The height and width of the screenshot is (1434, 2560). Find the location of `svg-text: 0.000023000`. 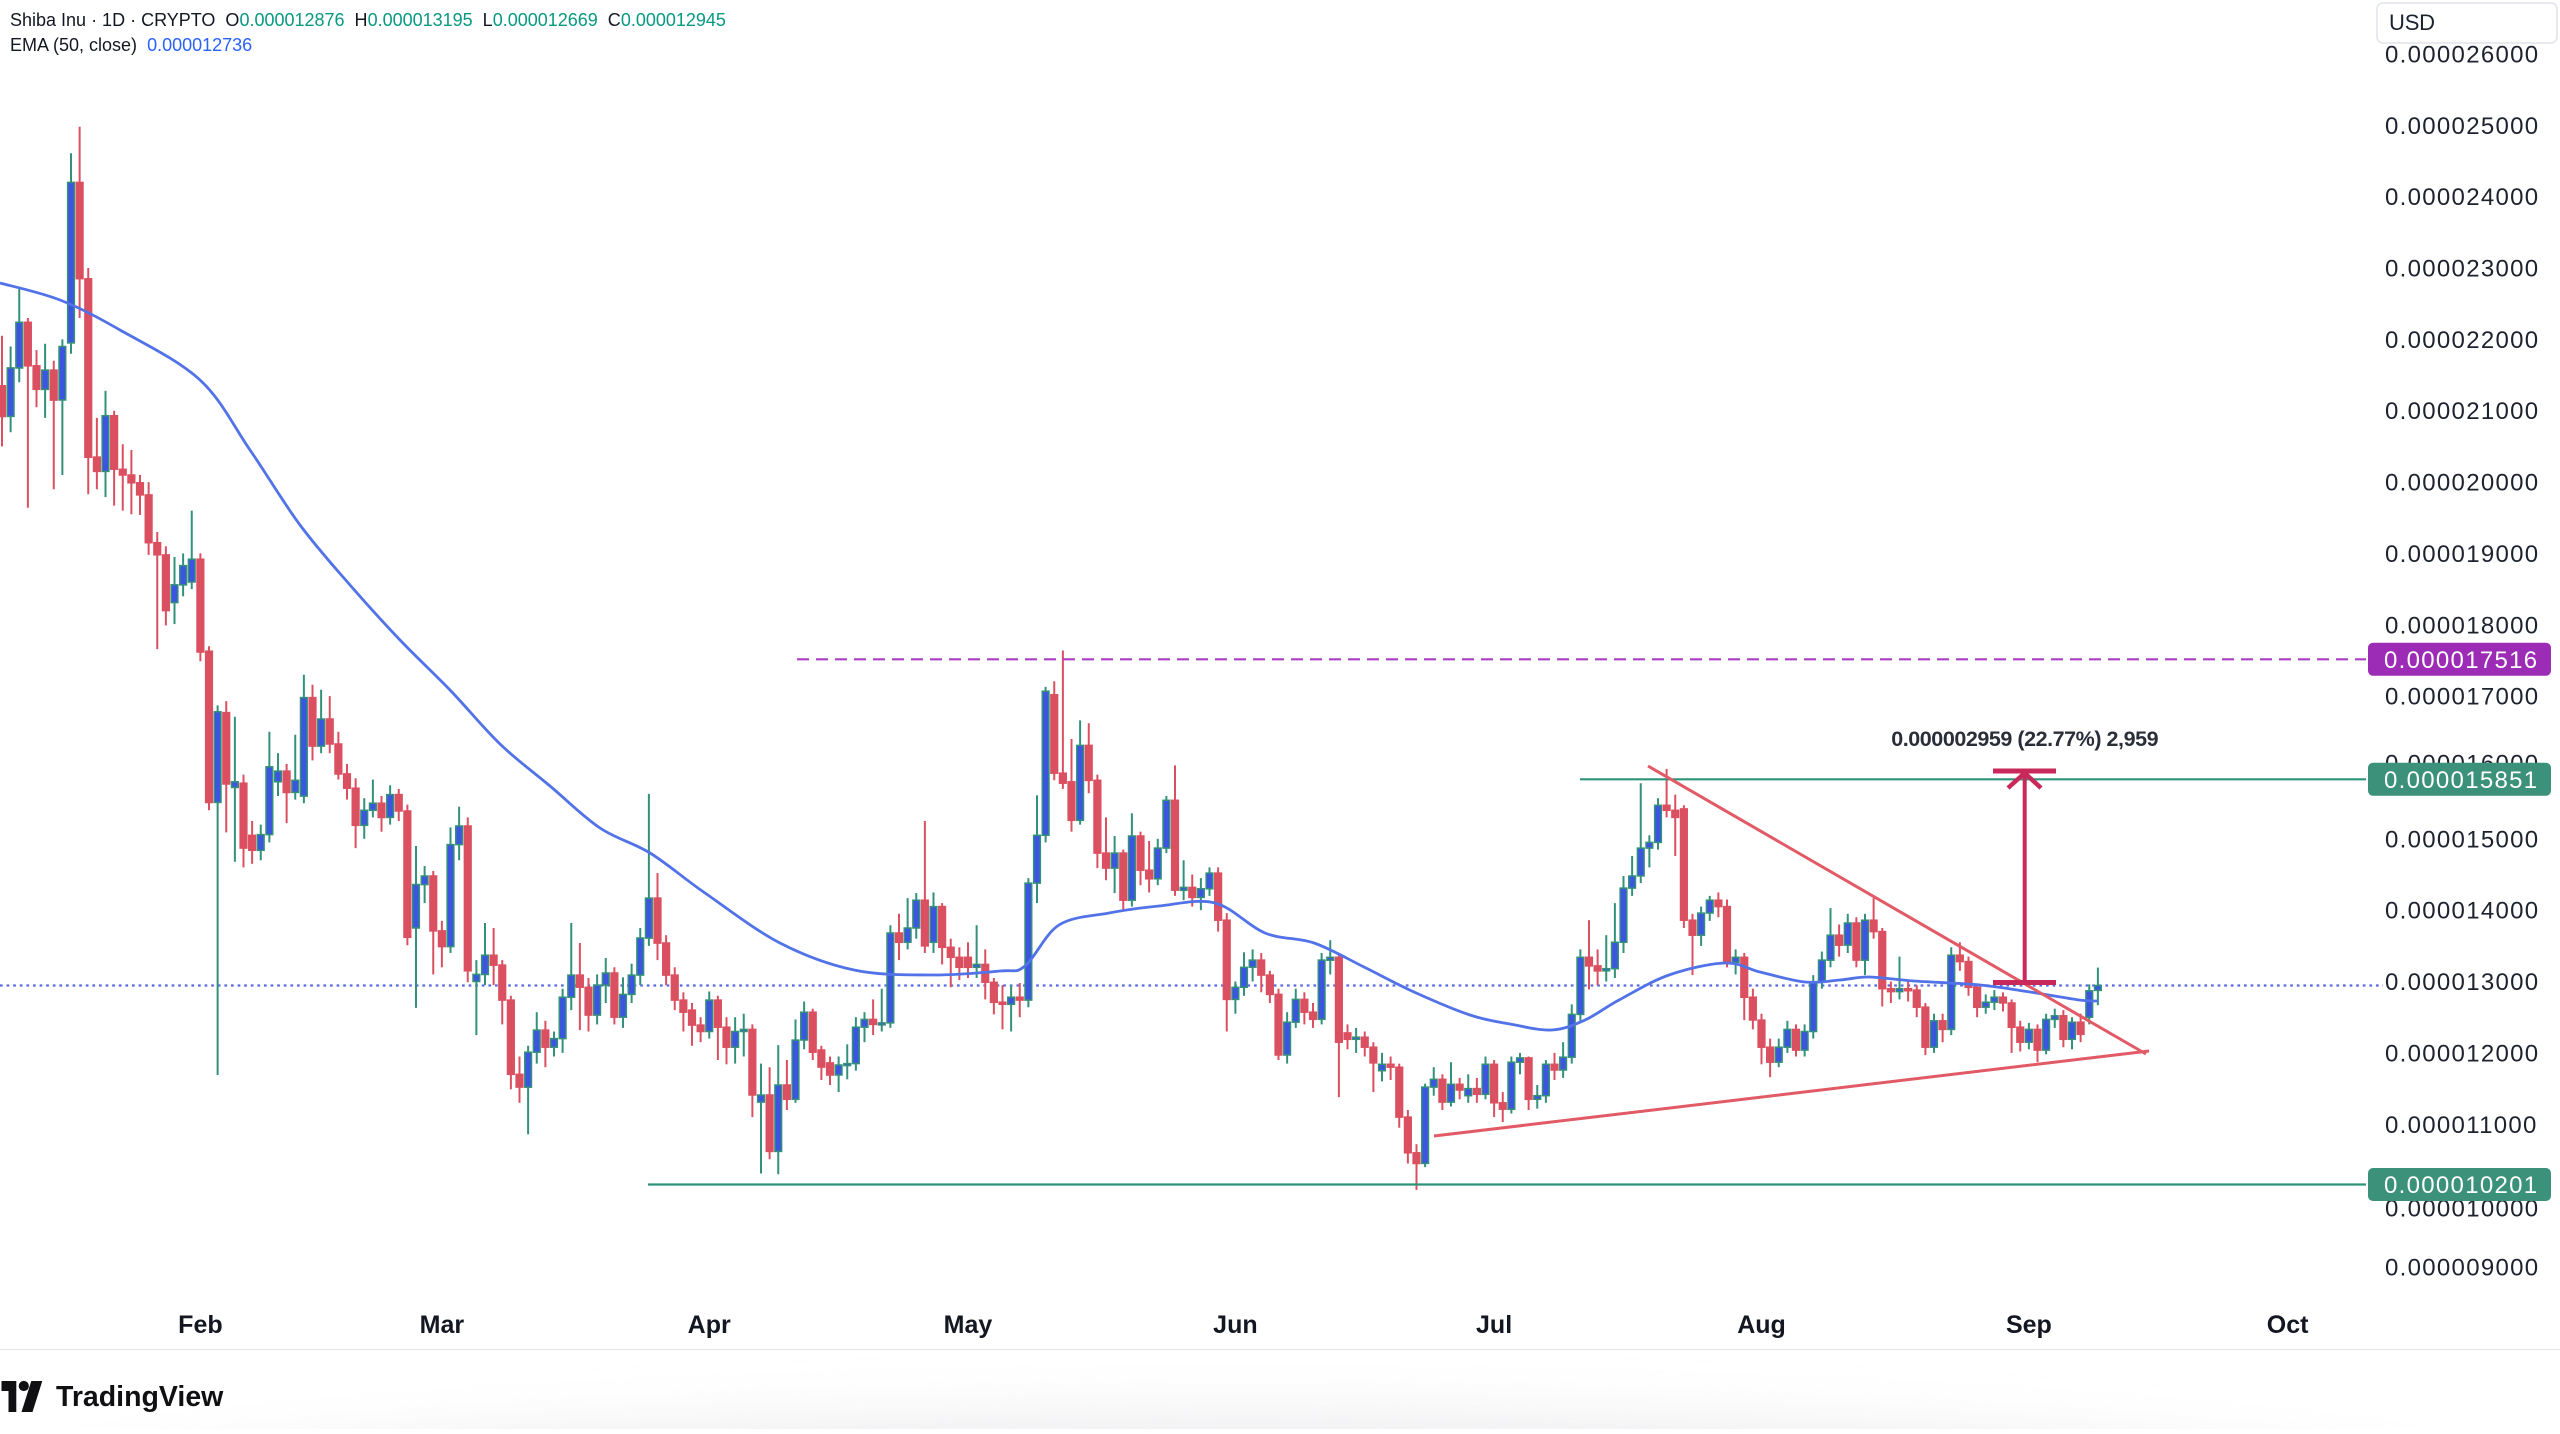

svg-text: 0.000023000 is located at coordinates (2462, 269).